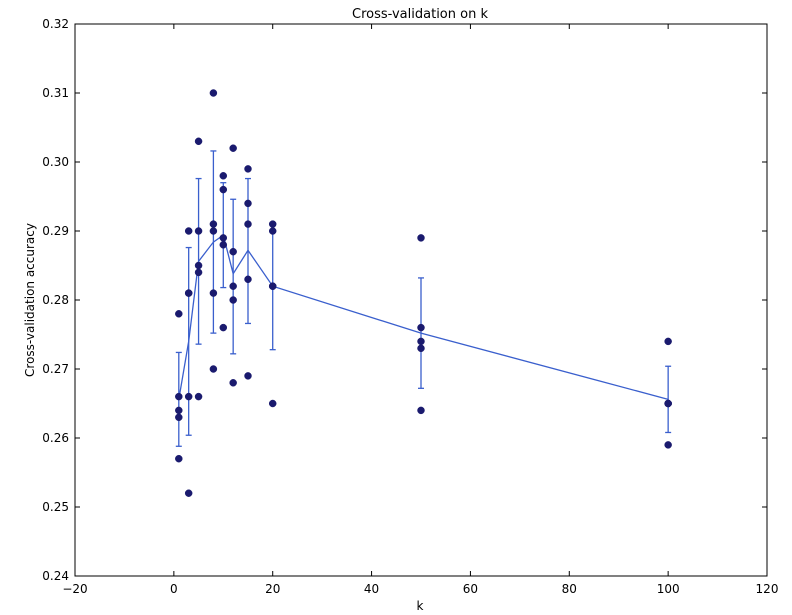  Describe the element at coordinates (767, 589) in the screenshot. I see `x-tick-label: 120` at that location.